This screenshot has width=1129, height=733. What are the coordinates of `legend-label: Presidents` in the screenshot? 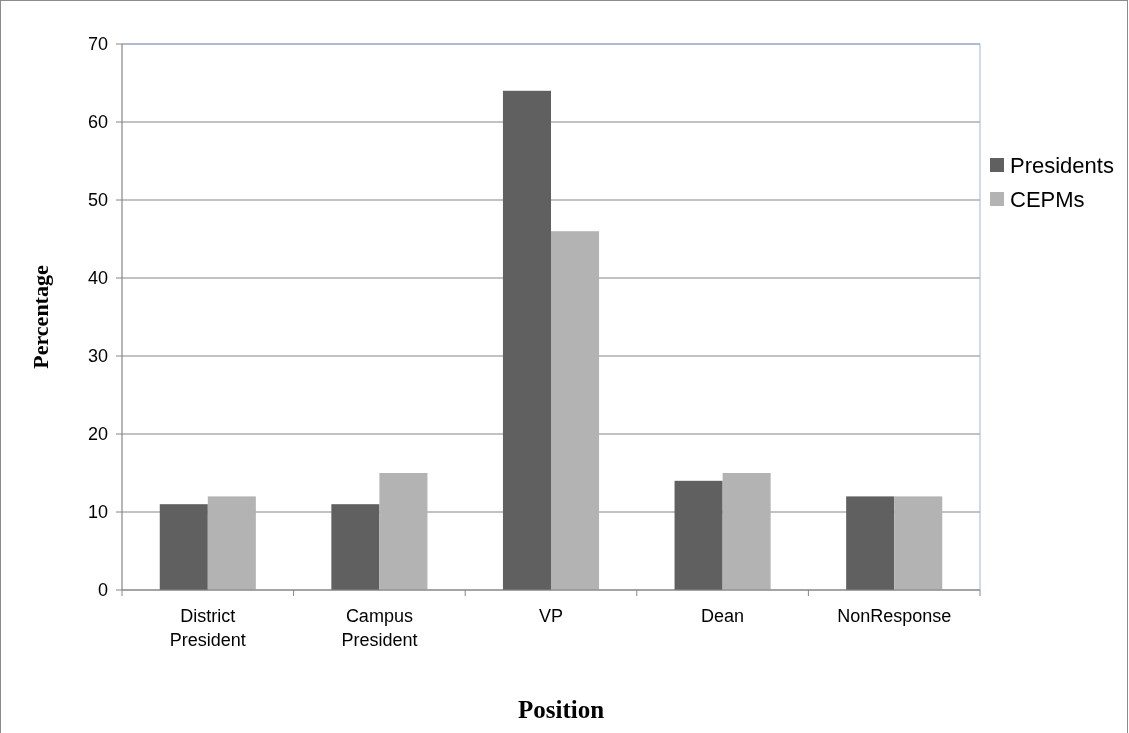 It's located at (1062, 165).